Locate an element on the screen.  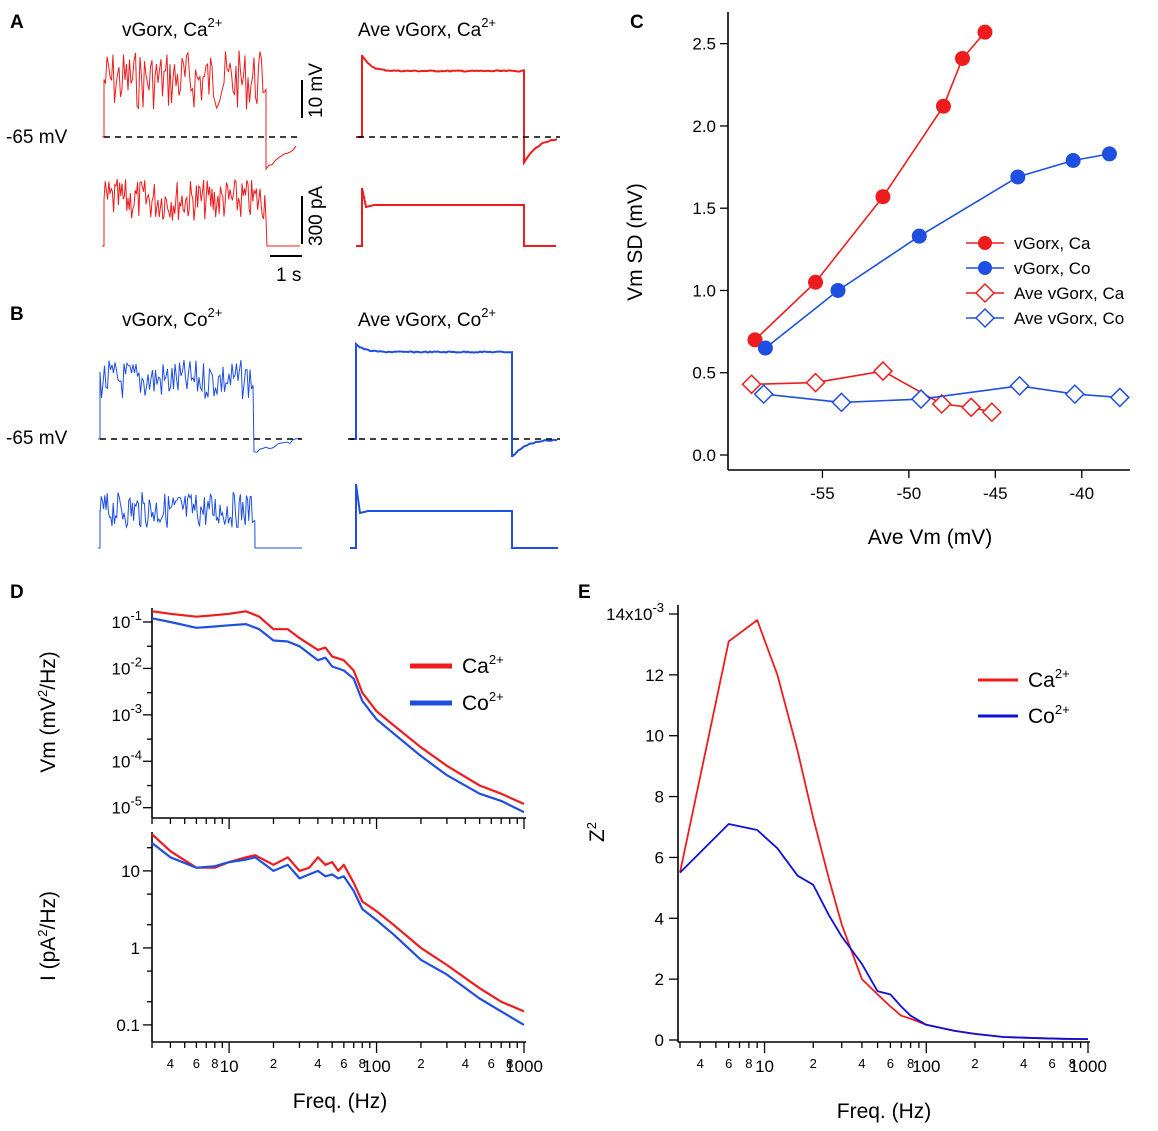
e-x-tick-label: 100 is located at coordinates (926, 1066).